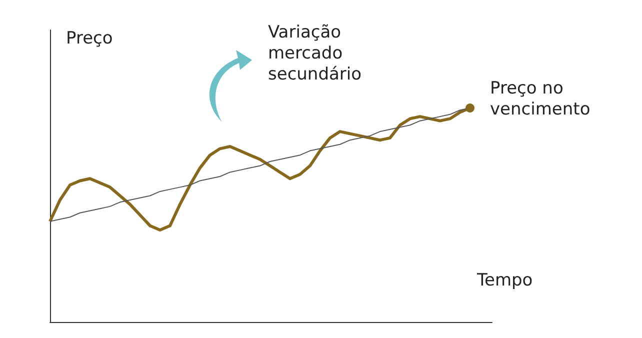 This screenshot has width=642, height=338. Describe the element at coordinates (540, 99) in the screenshot. I see `text: Preço no vencimento` at that location.